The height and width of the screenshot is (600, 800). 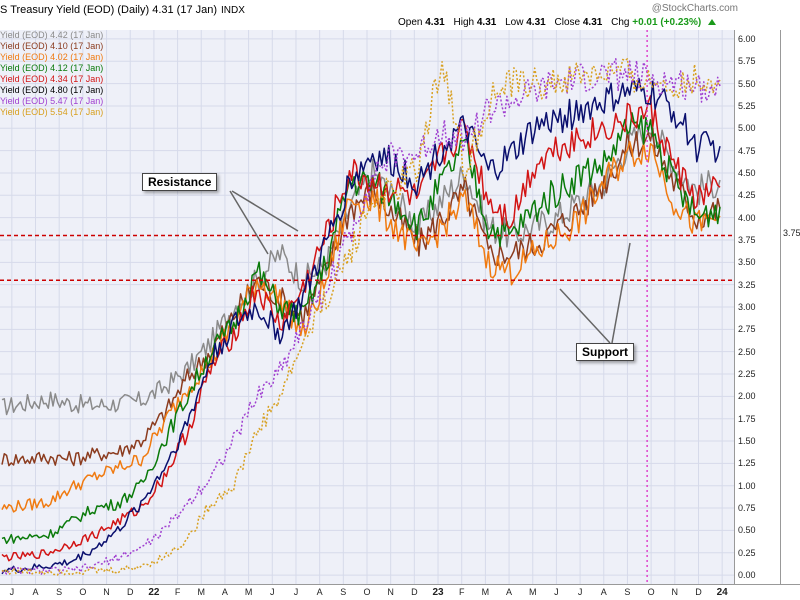 What do you see at coordinates (747, 239) in the screenshot?
I see `y-tick-label: 3.75` at bounding box center [747, 239].